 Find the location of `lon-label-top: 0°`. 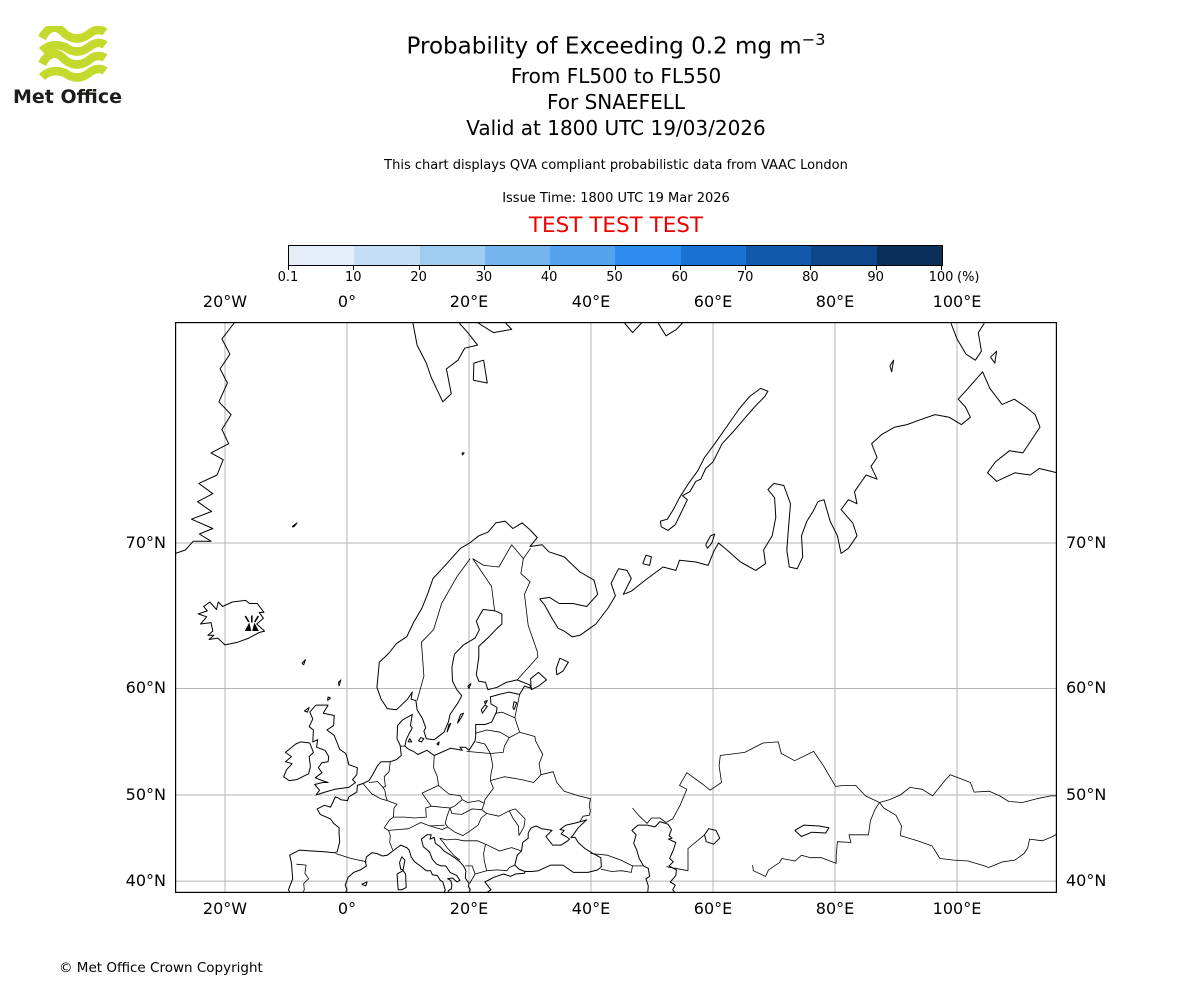

lon-label-top: 0° is located at coordinates (347, 301).